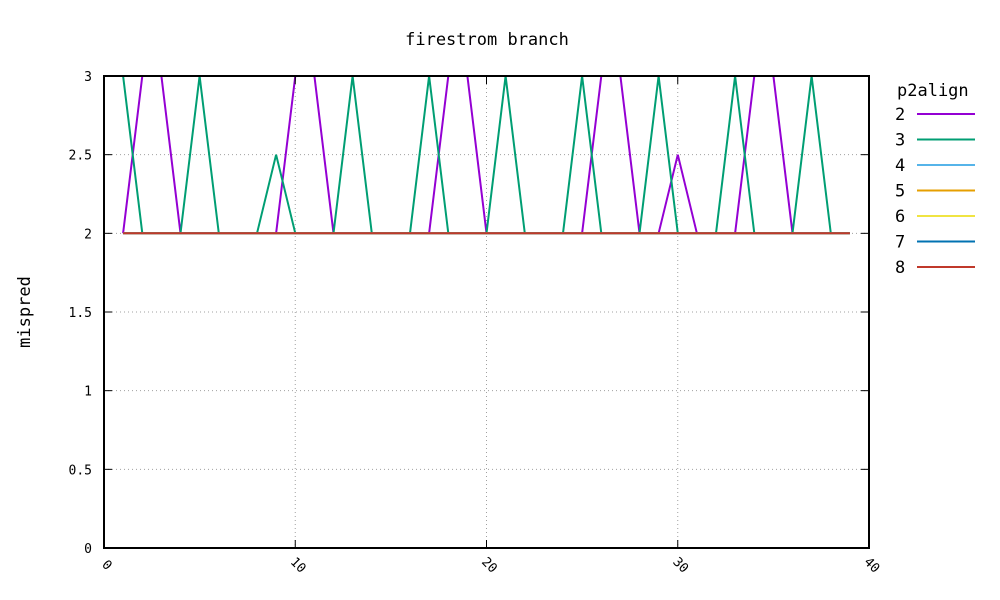 This screenshot has height=600, width=1000. Describe the element at coordinates (80, 313) in the screenshot. I see `y-tick-label: 1.5` at that location.